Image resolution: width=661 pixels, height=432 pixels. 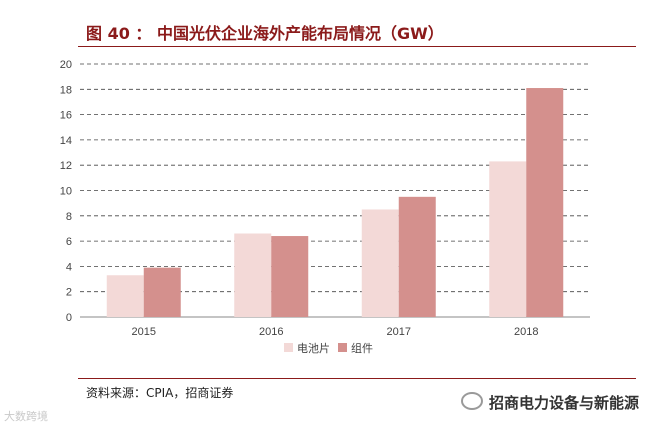 I want to click on y-tick-label: 6, so click(x=69, y=242).